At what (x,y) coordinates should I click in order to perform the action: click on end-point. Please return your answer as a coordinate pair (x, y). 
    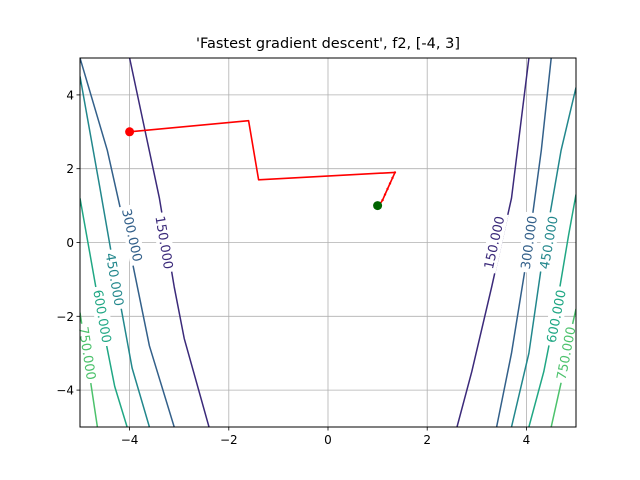
    Looking at the image, I should click on (378, 206).